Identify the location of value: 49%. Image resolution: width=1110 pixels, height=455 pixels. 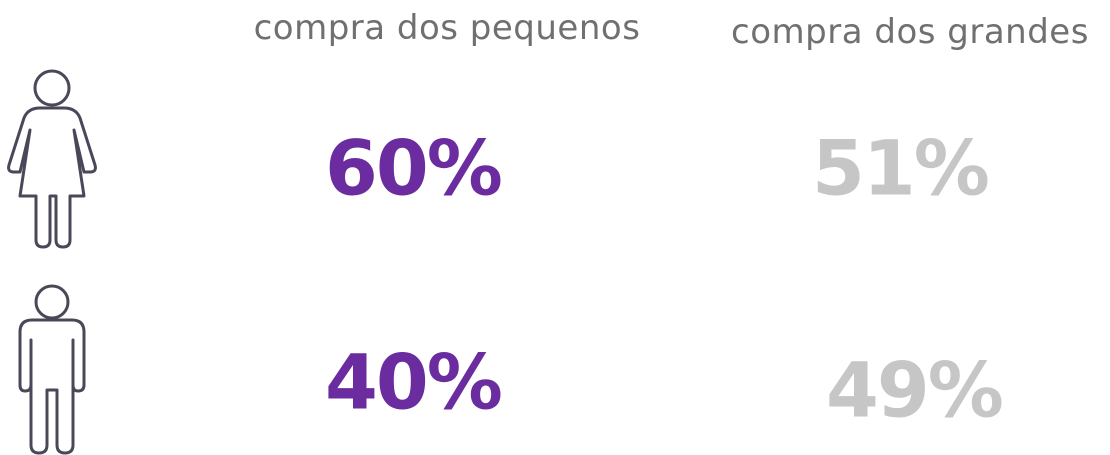
(915, 390).